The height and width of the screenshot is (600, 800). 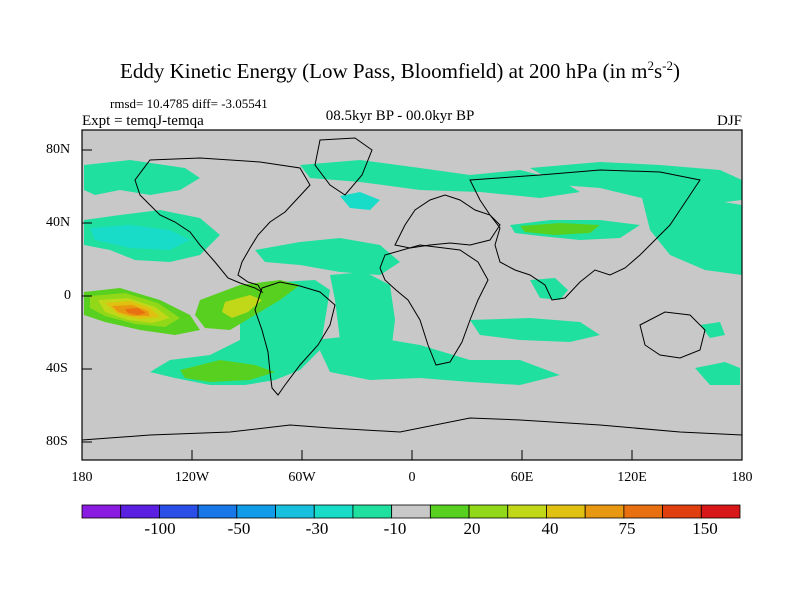 I want to click on asia-coast, so click(x=585, y=235).